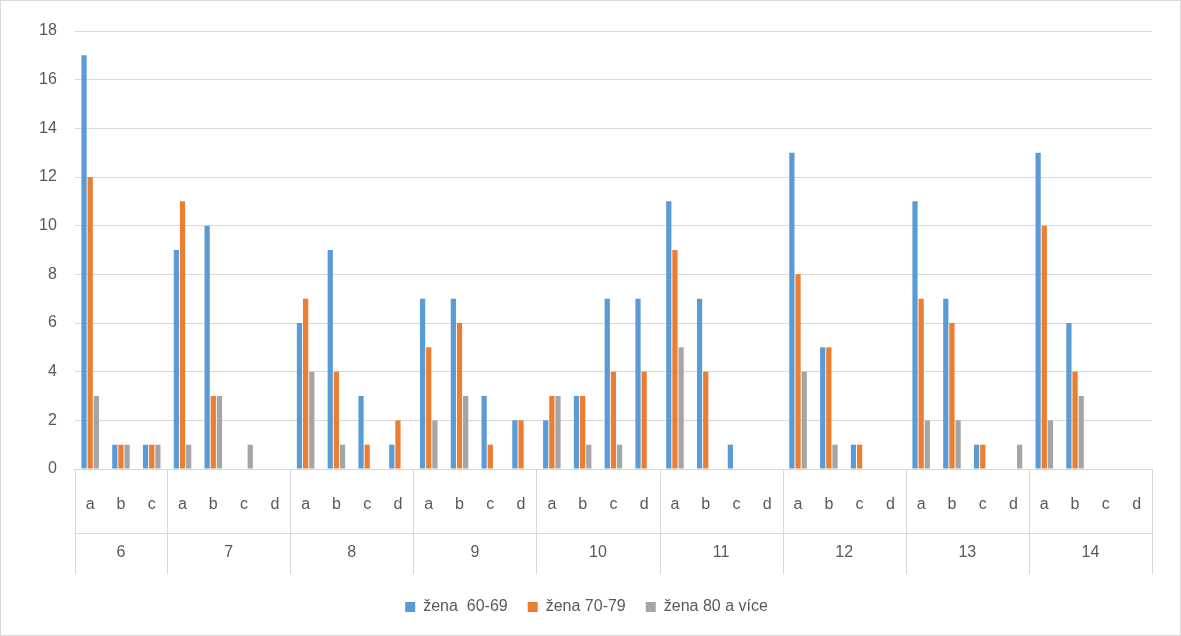 The image size is (1181, 636). Describe the element at coordinates (52, 419) in the screenshot. I see `y-tick-label: 2` at that location.